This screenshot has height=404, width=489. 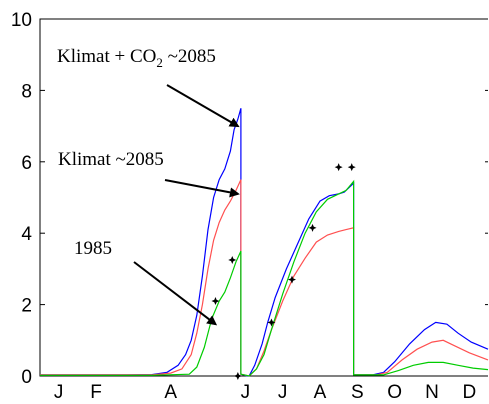 What do you see at coordinates (111, 159) in the screenshot?
I see `annotation-label-climate: Klimat ~2085` at bounding box center [111, 159].